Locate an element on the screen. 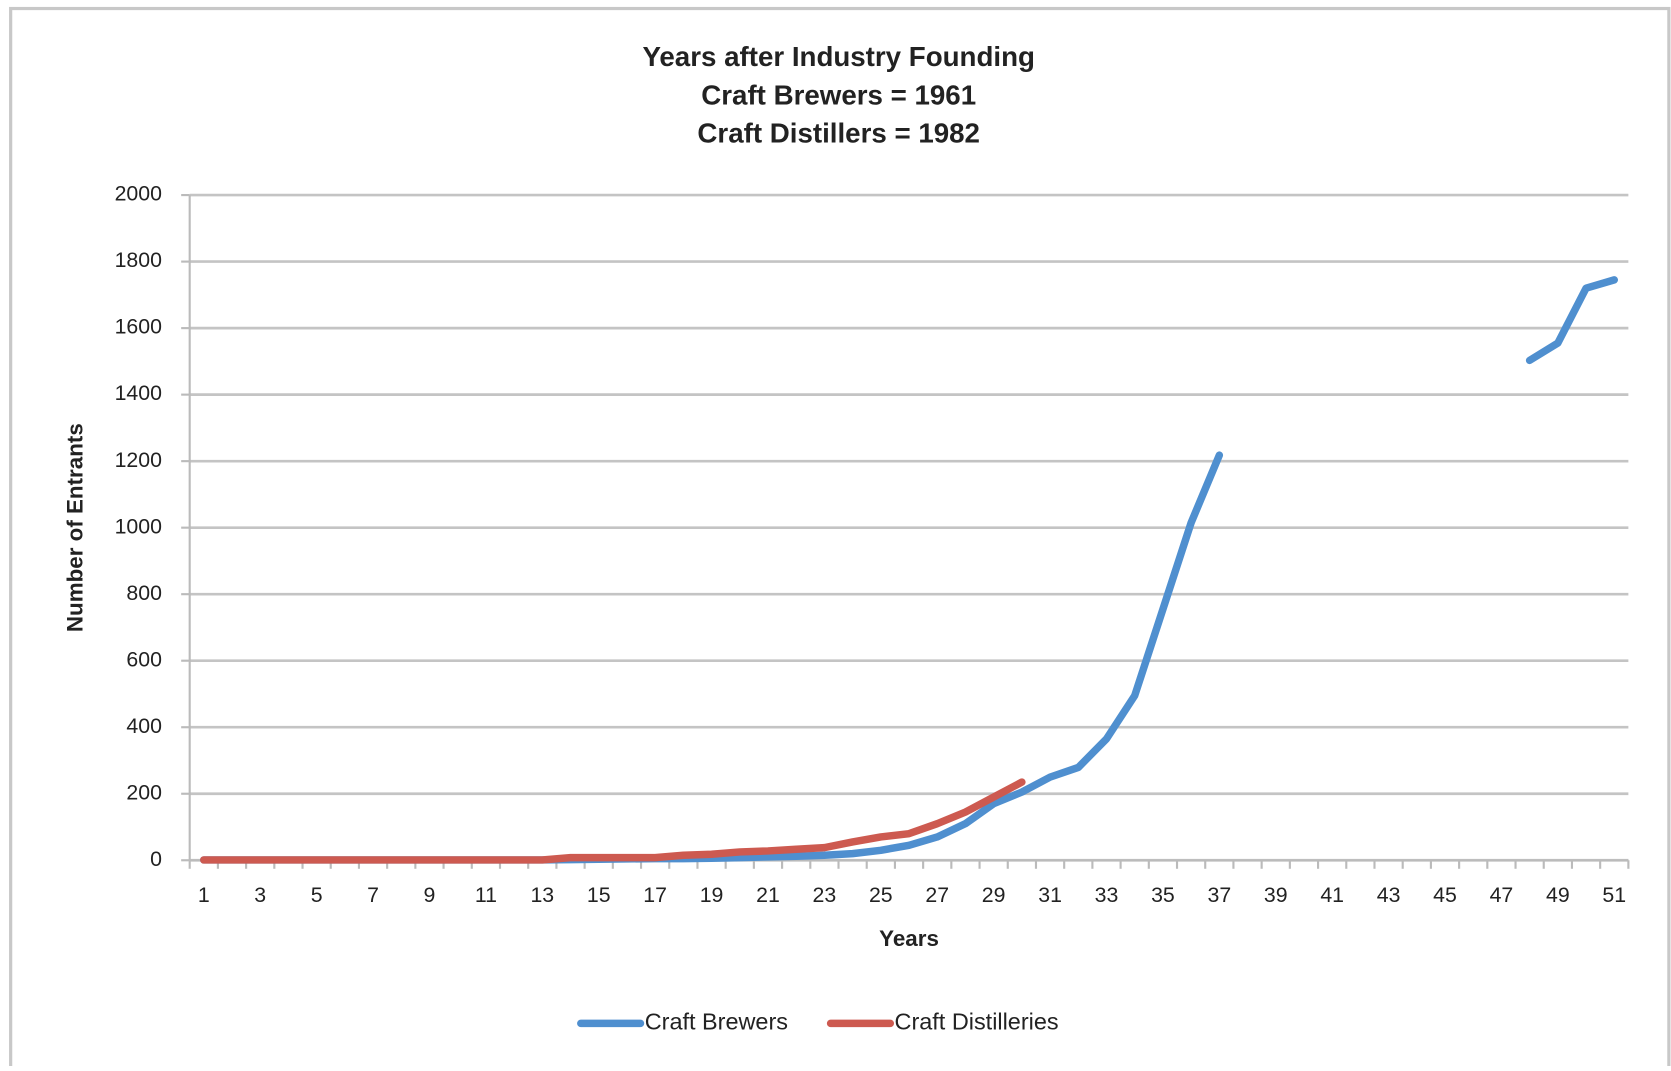 This screenshot has height=1071, width=1671. x-tick-label: 51 is located at coordinates (1614, 895).